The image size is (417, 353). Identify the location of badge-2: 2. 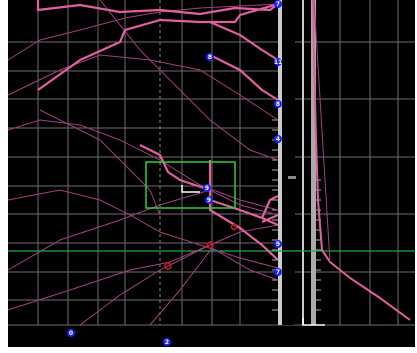
(167, 342).